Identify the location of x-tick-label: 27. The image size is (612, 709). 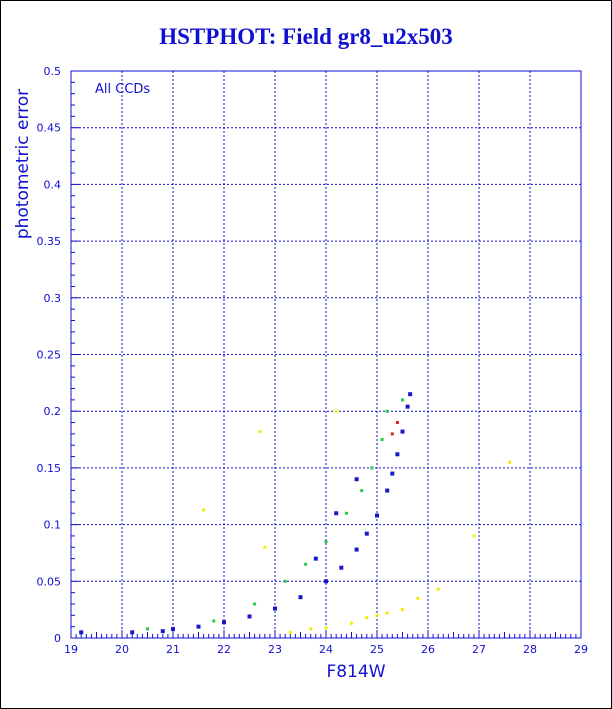
(479, 649).